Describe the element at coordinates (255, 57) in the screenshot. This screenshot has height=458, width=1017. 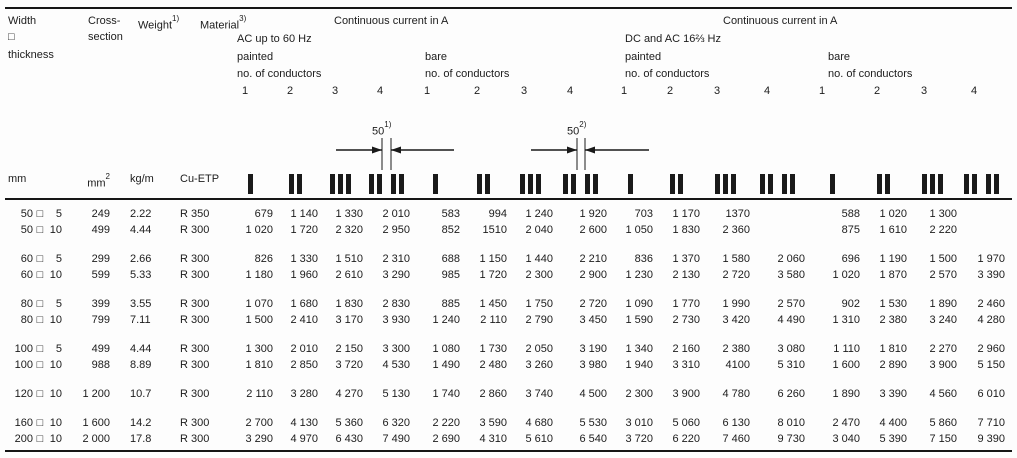
I see `subheader-ac-painted: painted` at that location.